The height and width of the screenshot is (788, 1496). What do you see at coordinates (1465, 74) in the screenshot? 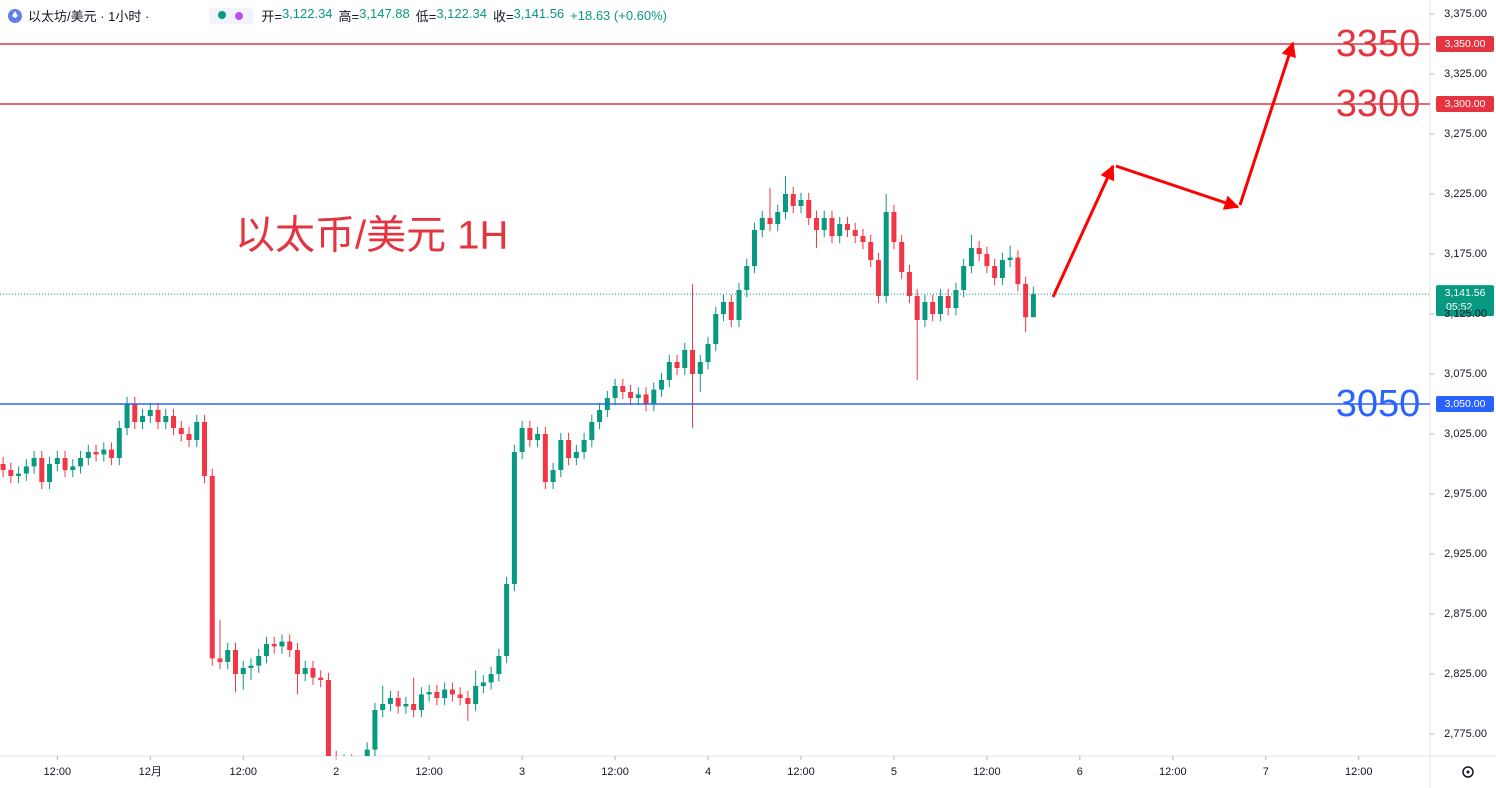
I see `y-tick-label: 3,325.00` at bounding box center [1465, 74].